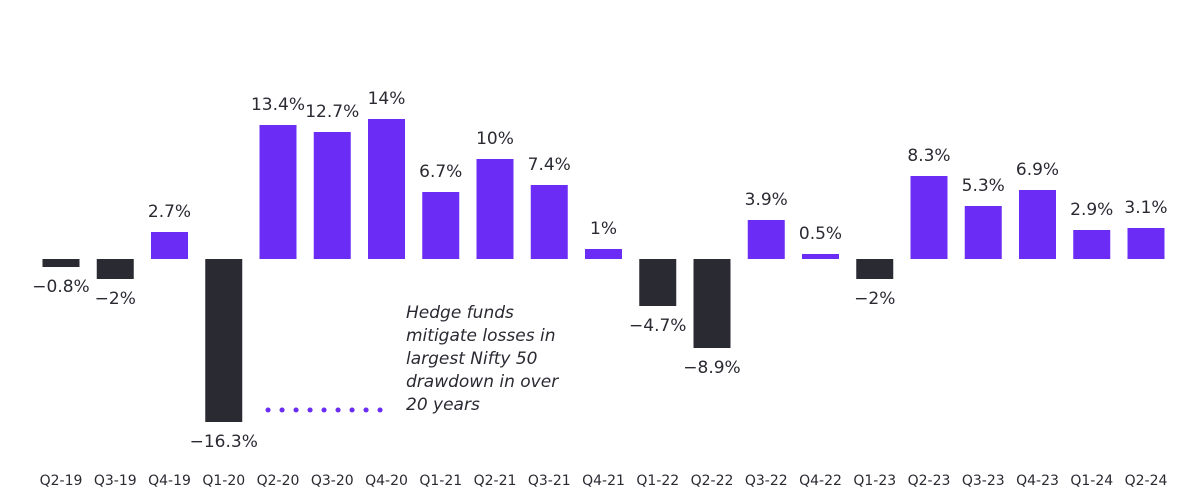 The width and height of the screenshot is (1200, 502). Describe the element at coordinates (766, 481) in the screenshot. I see `x-tick-label: Q3-22` at that location.